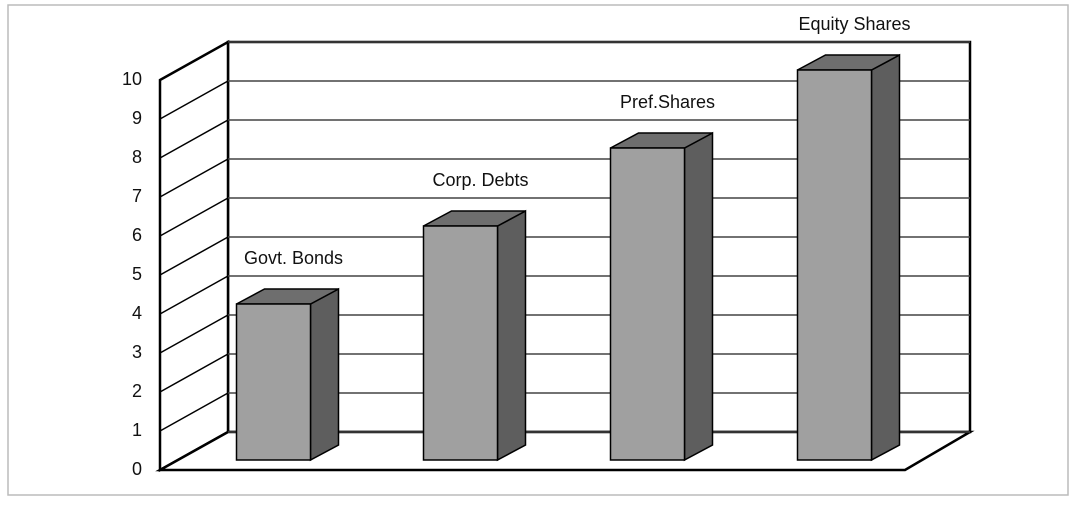 This screenshot has height=508, width=1077. What do you see at coordinates (667, 102) in the screenshot?
I see `category-label: Pref.Shares` at bounding box center [667, 102].